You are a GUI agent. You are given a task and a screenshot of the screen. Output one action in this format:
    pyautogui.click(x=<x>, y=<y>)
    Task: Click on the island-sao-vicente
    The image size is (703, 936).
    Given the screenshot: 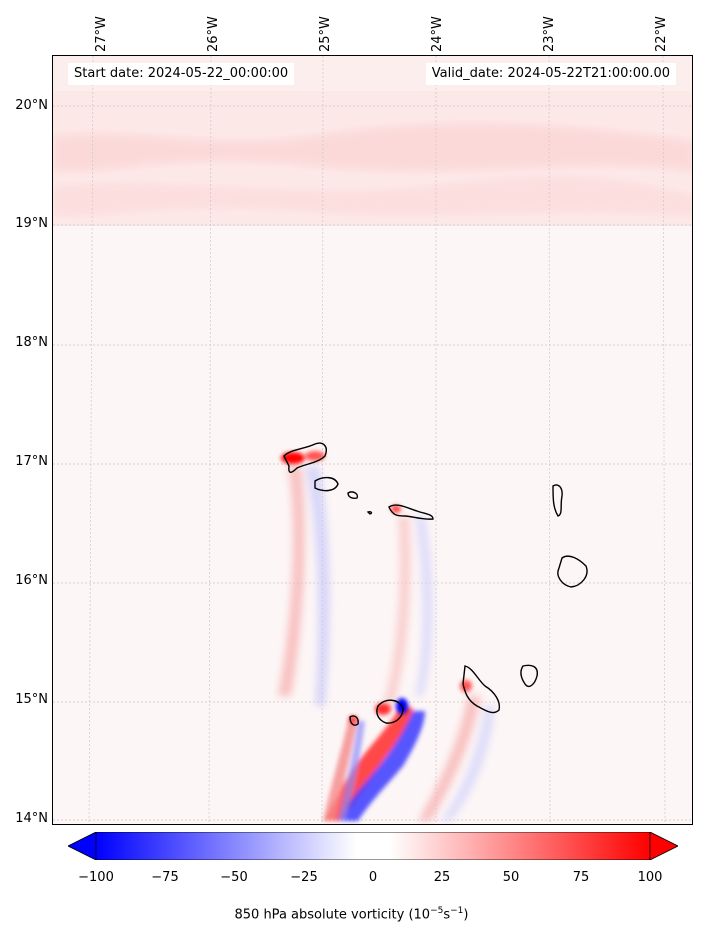 What is the action you would take?
    pyautogui.click(x=326, y=484)
    